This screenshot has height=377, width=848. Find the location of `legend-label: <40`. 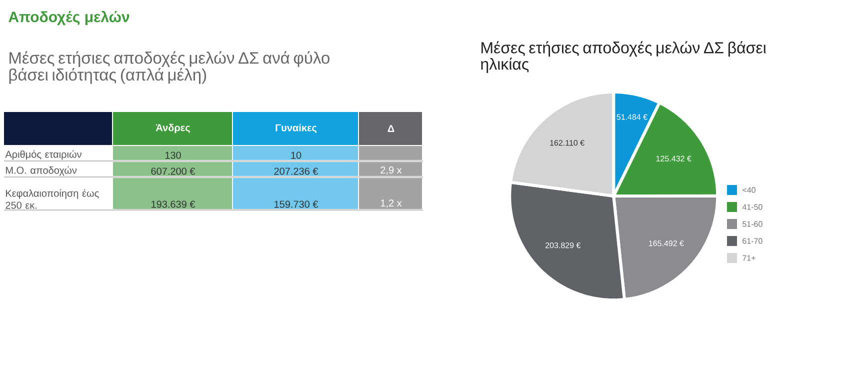

legend-label: <40 is located at coordinates (749, 190).